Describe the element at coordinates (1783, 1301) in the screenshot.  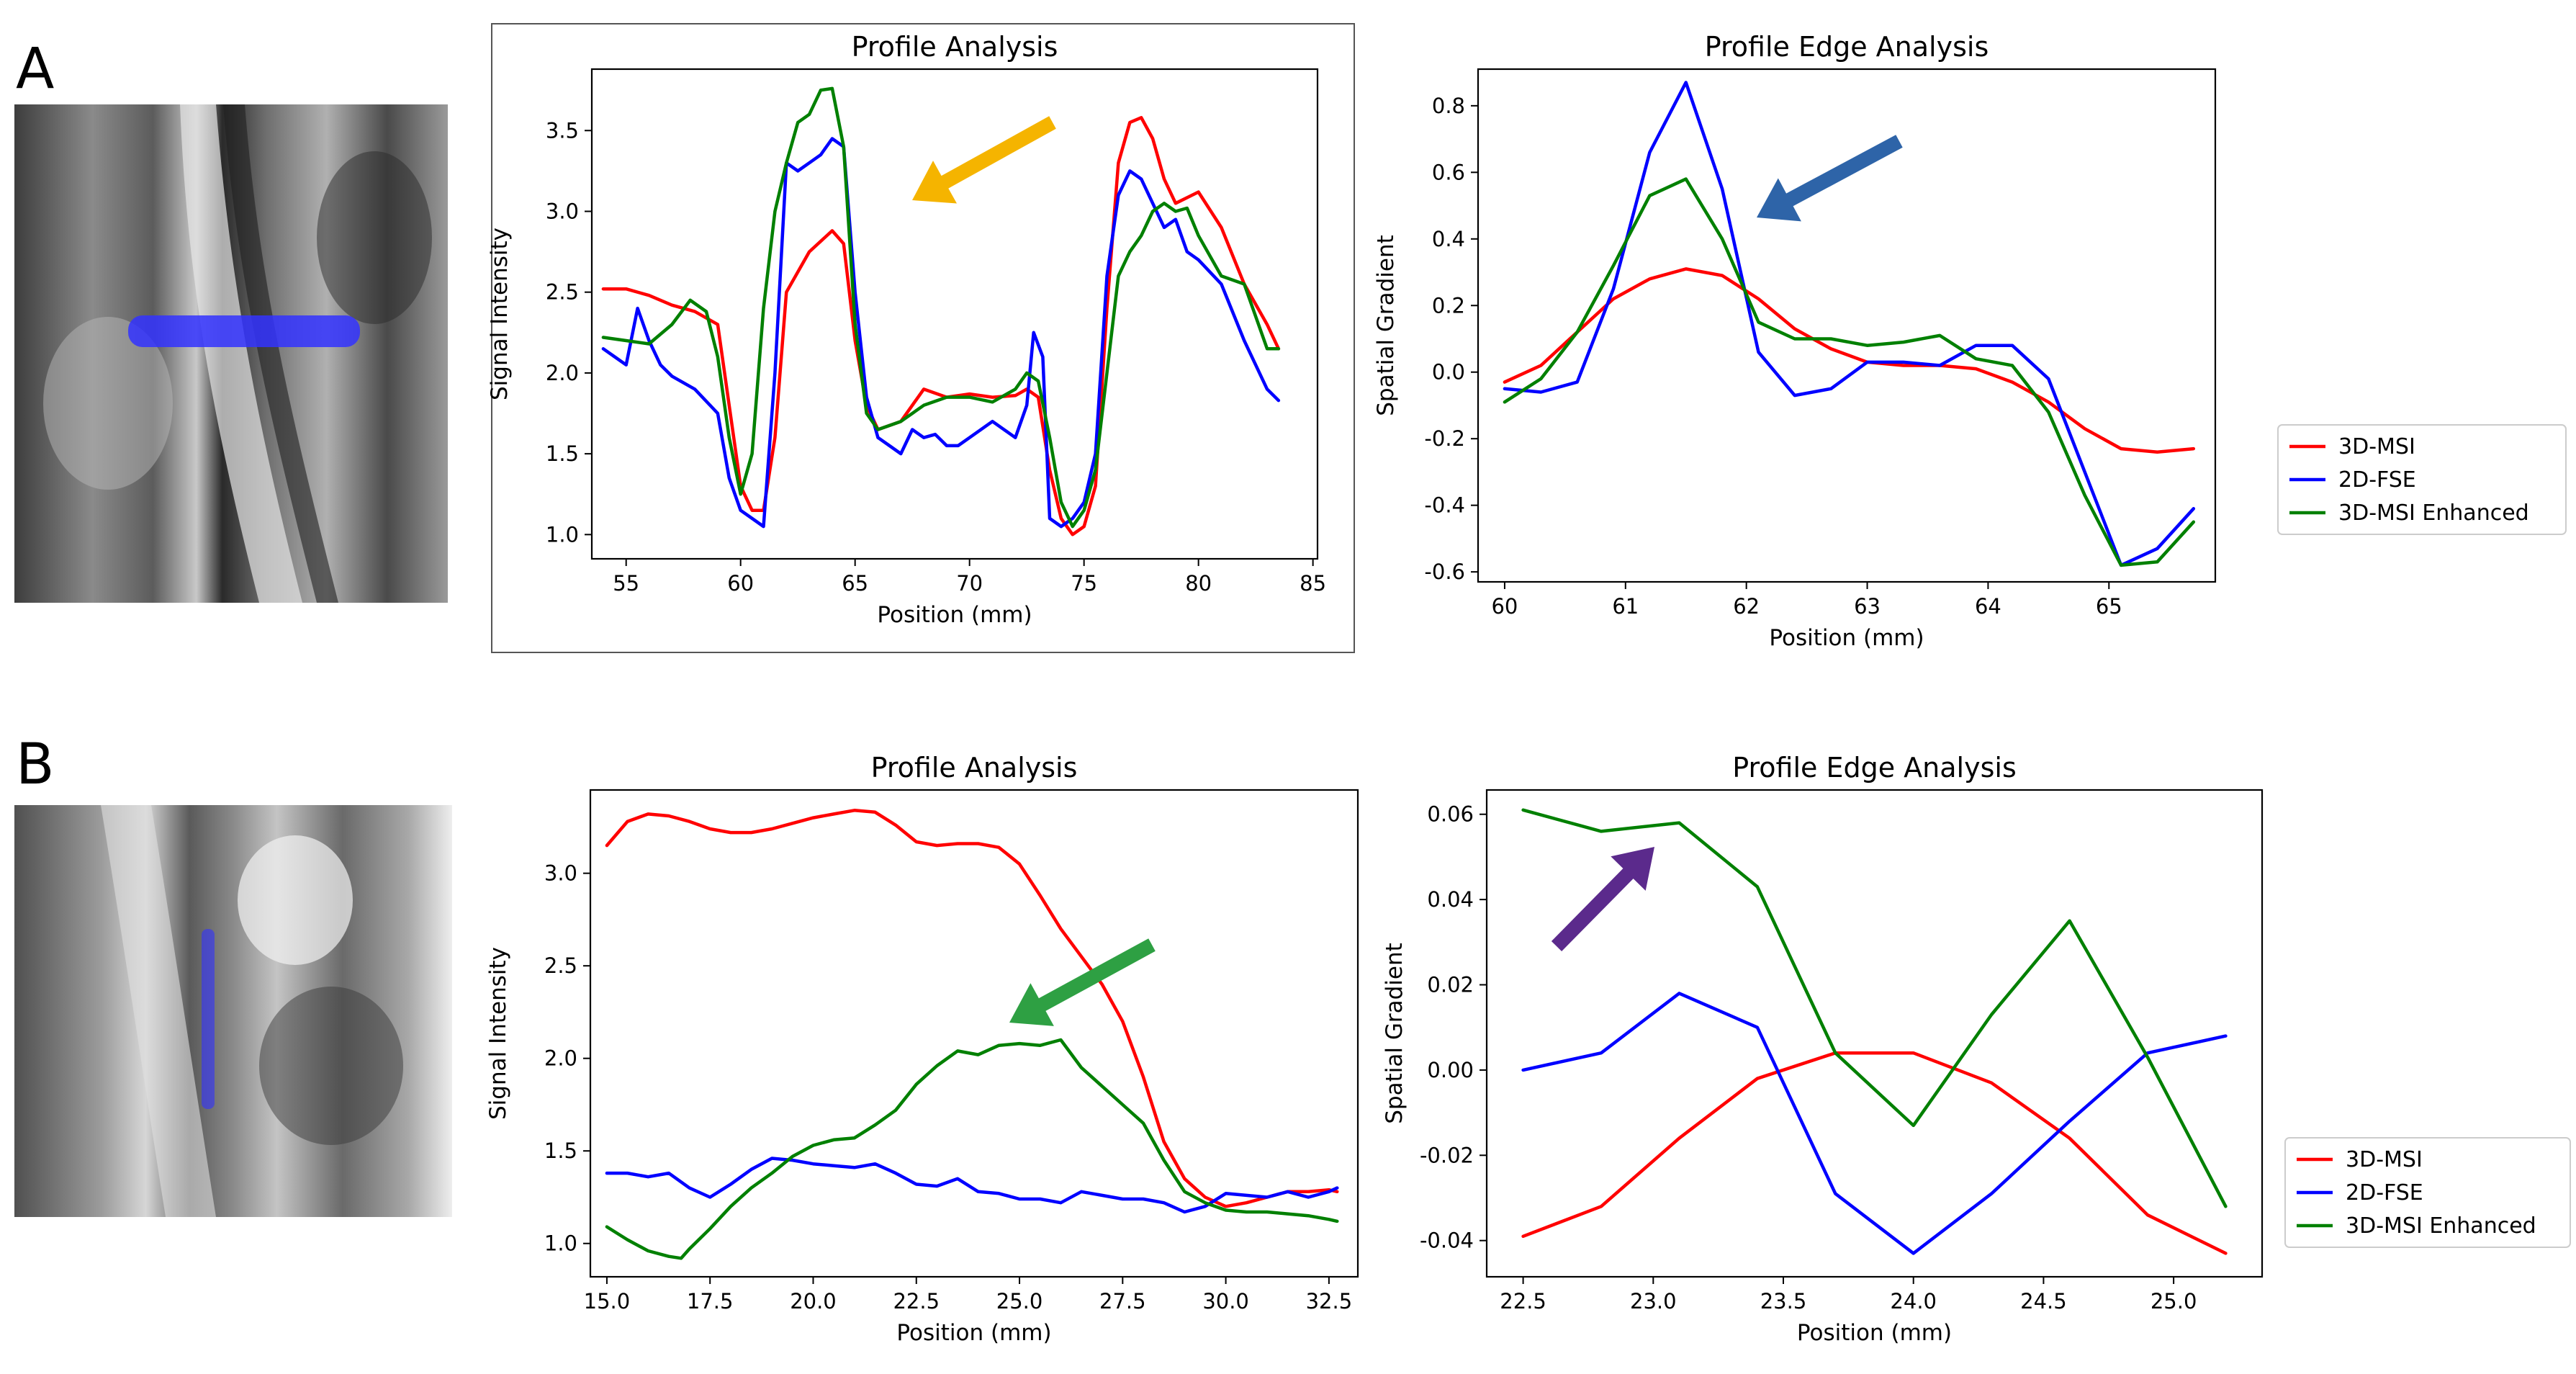
I see `x-tick-label: 23.5` at that location.